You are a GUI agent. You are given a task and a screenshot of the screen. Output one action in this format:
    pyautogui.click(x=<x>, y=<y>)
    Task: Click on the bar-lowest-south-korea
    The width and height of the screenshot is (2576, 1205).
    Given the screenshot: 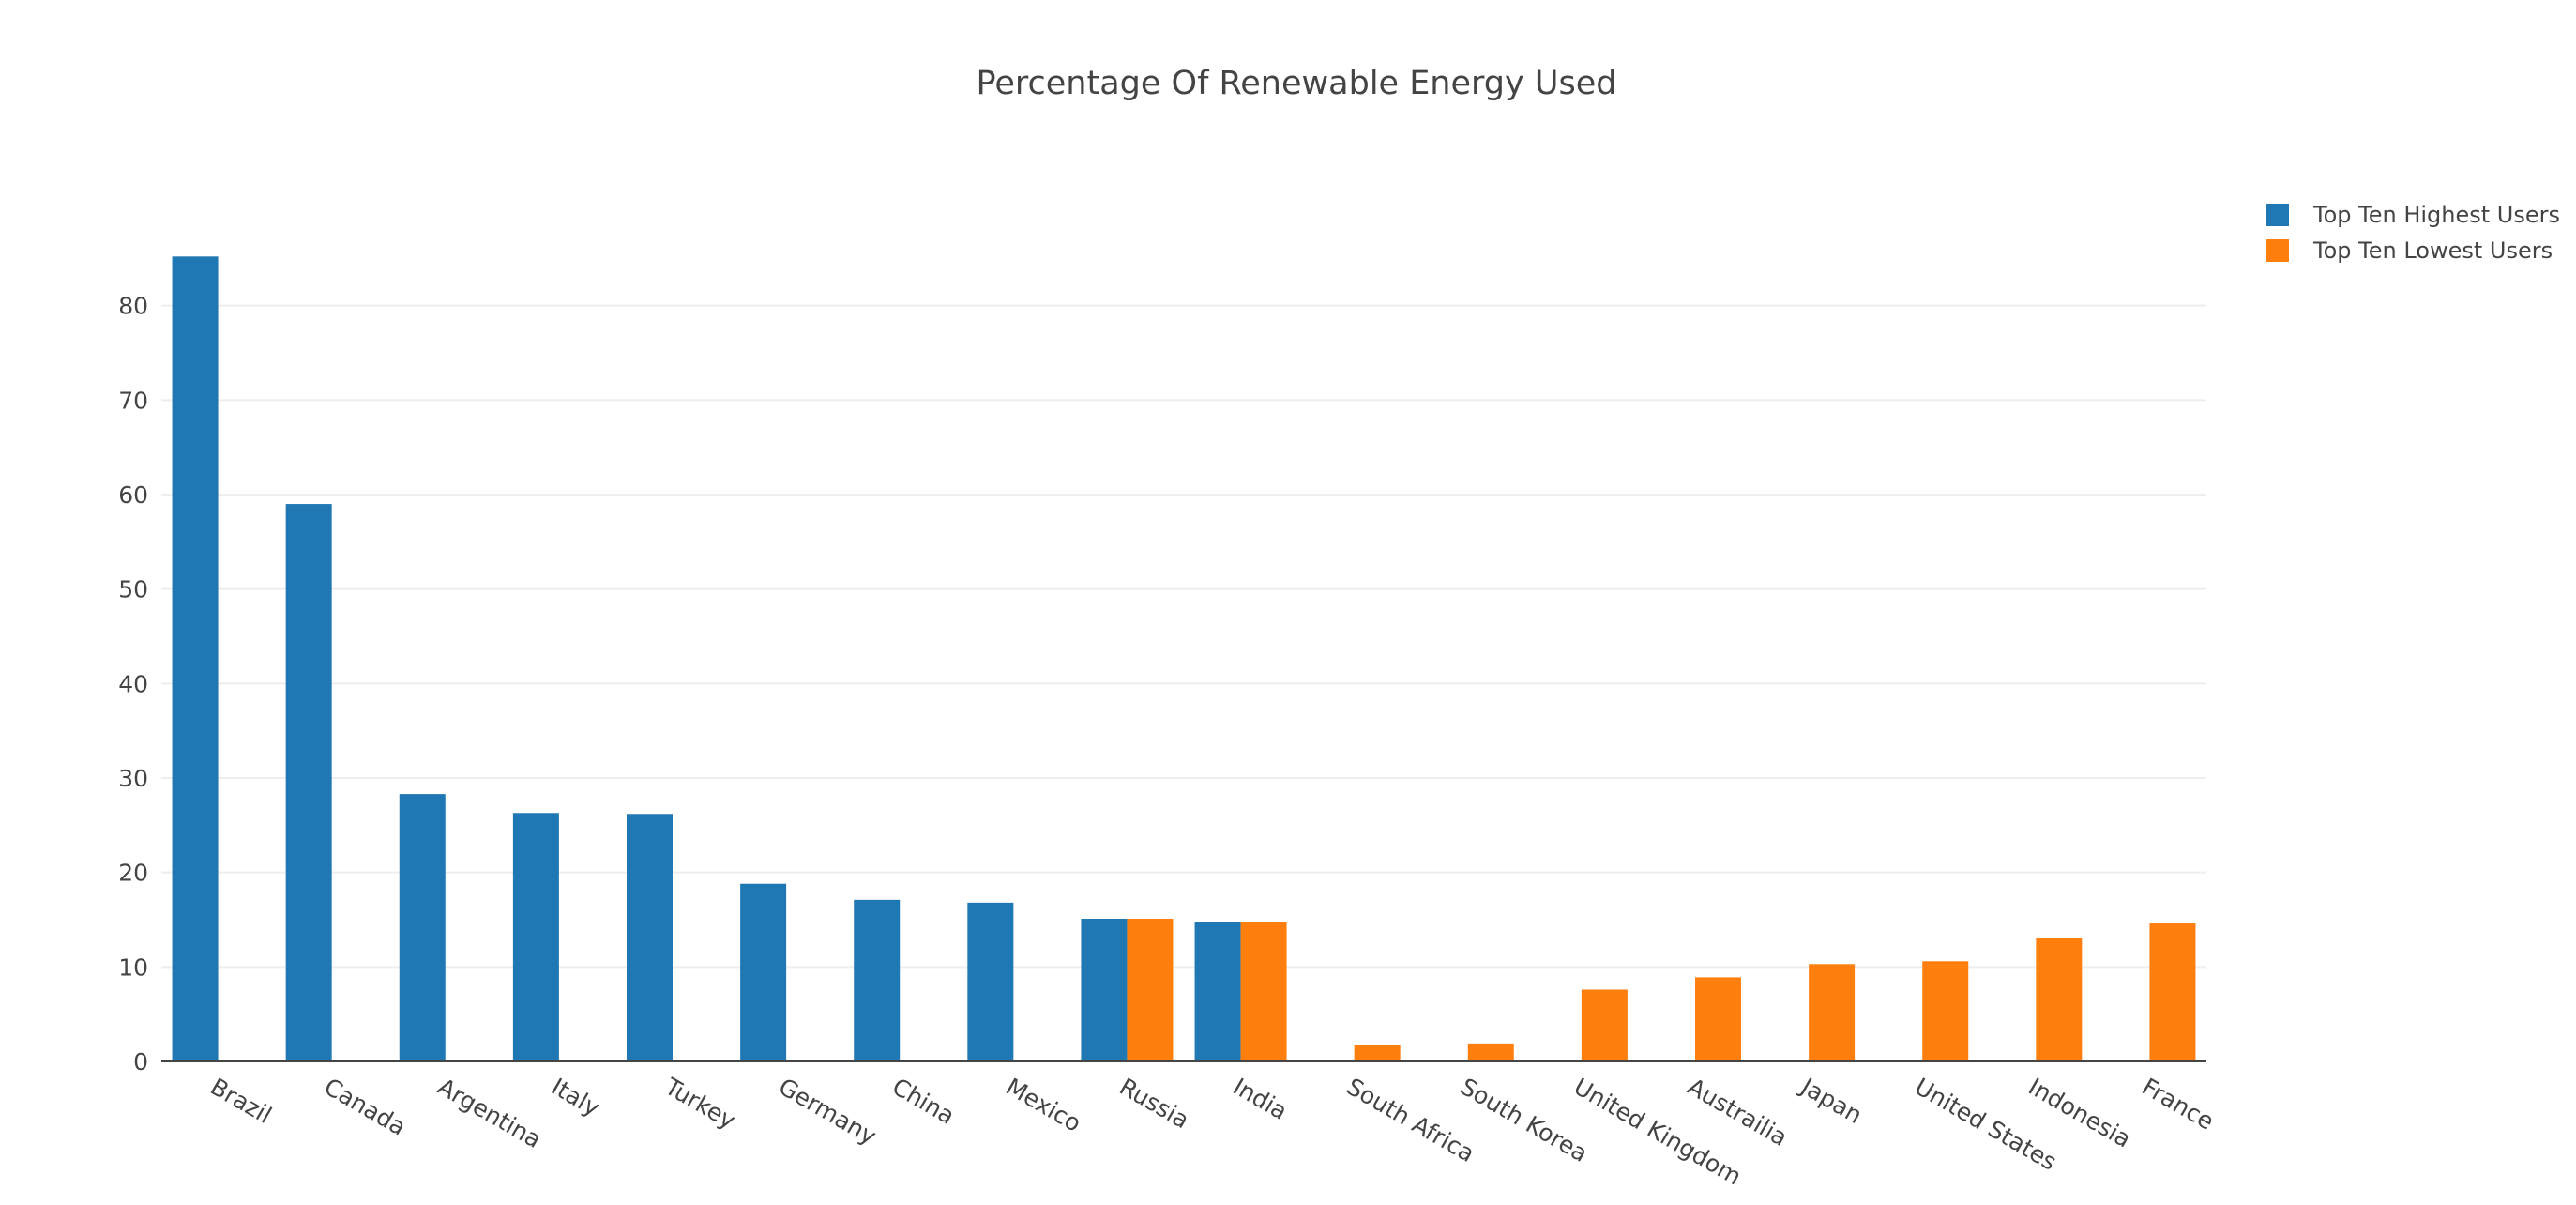 What is the action you would take?
    pyautogui.click(x=1491, y=1052)
    